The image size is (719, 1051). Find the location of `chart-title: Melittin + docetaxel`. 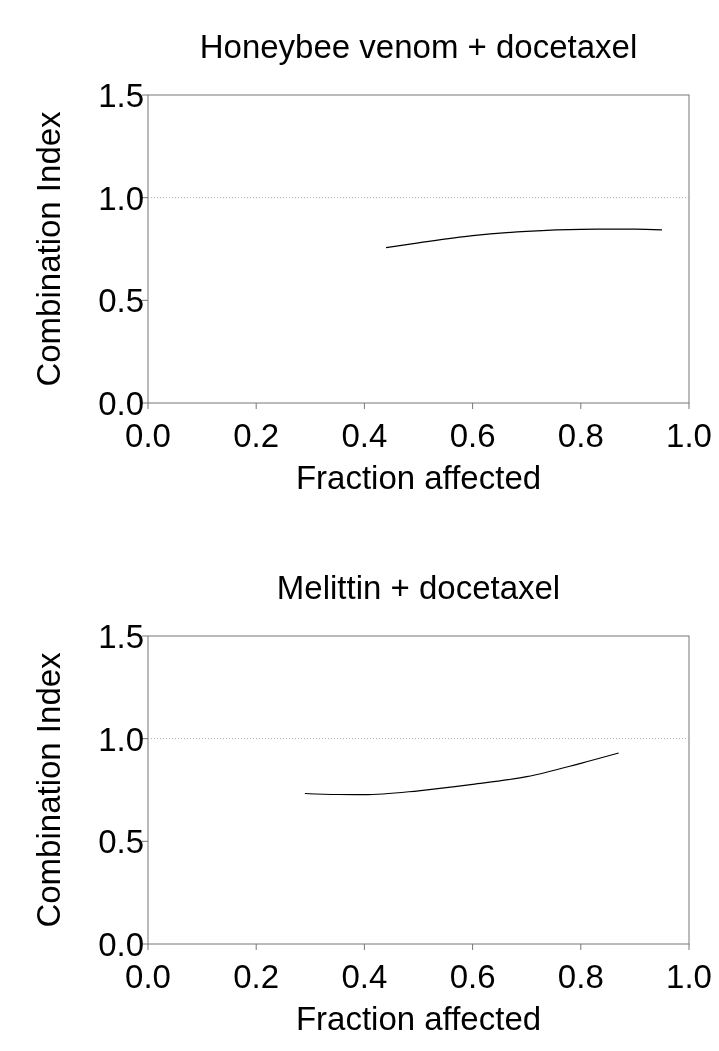

chart-title: Melittin + docetaxel is located at coordinates (418, 587).